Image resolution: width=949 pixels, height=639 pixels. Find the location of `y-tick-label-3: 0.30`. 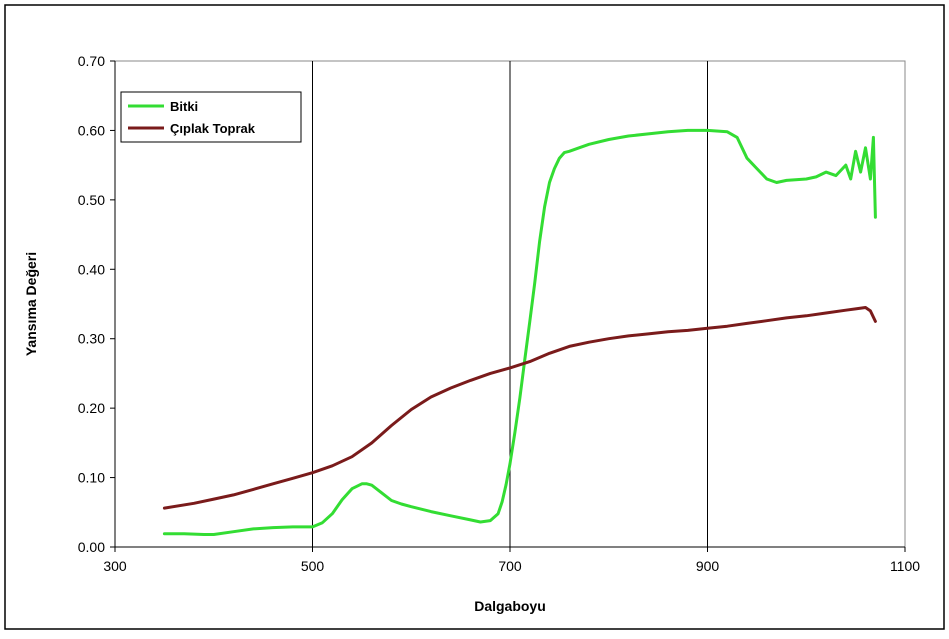

y-tick-label-3: 0.30 is located at coordinates (91, 339).